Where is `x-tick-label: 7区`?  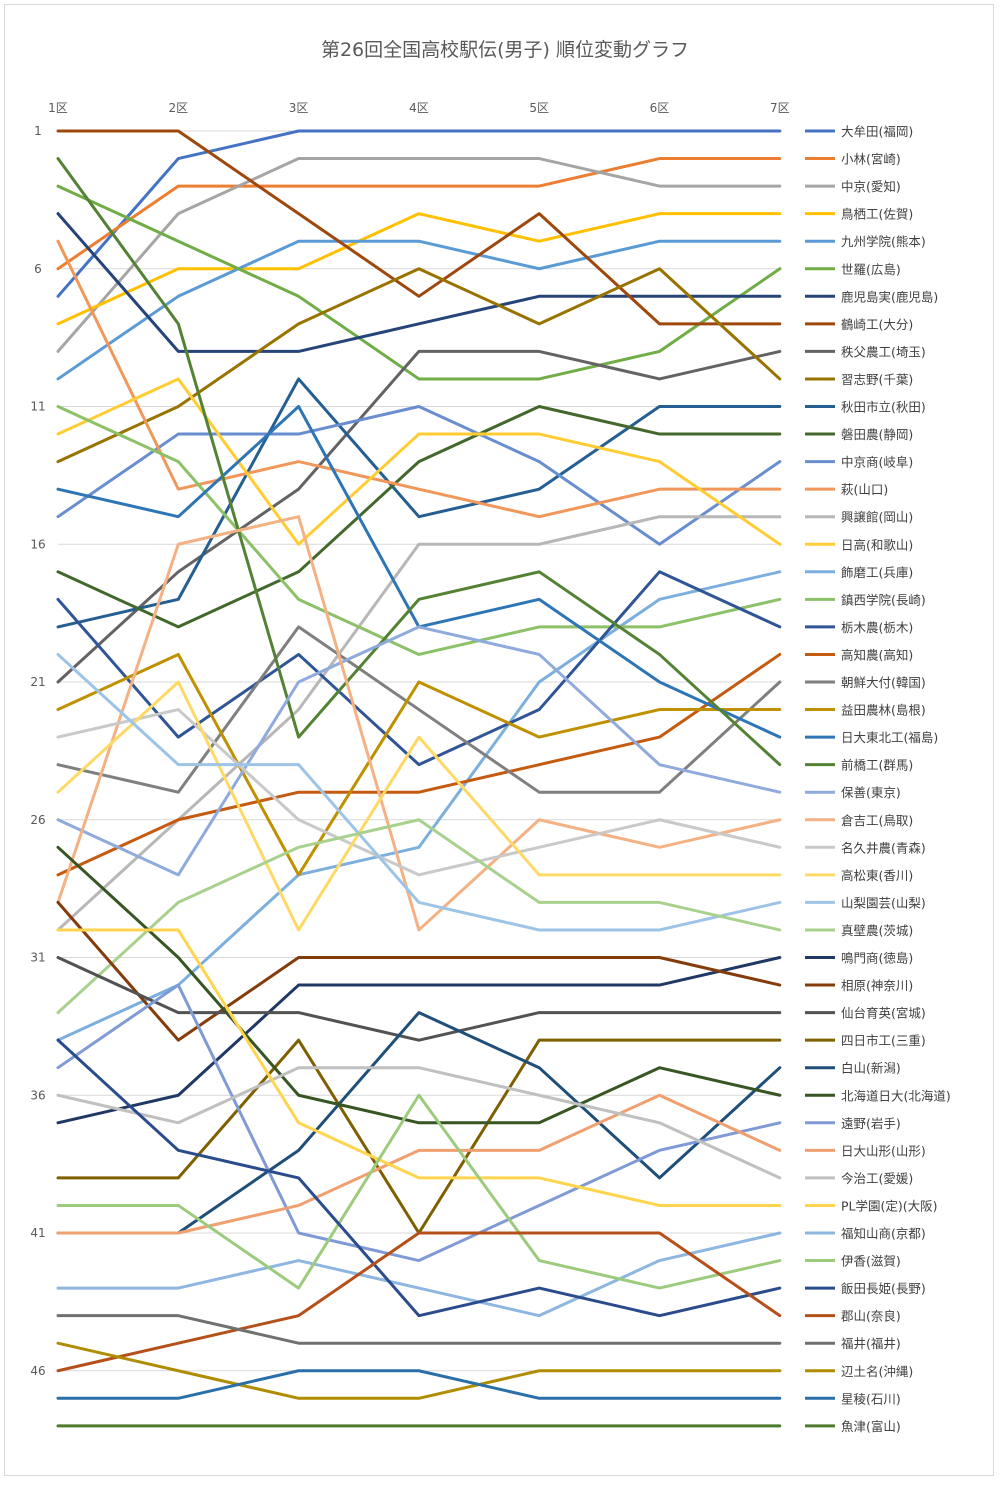 x-tick-label: 7区 is located at coordinates (780, 108).